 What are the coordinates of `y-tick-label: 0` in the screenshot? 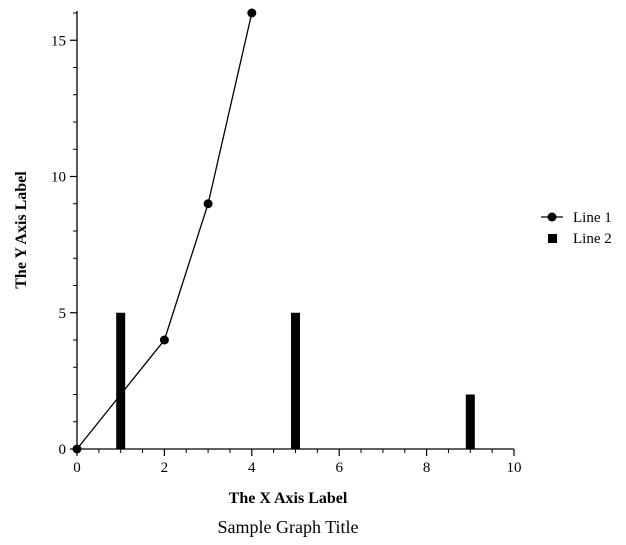 It's located at (63, 450).